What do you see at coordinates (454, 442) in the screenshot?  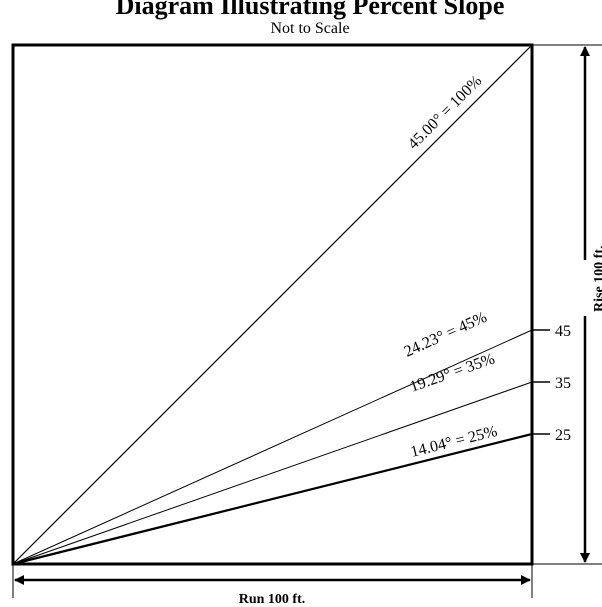 I see `slope-label-25: 14.04° = 25%` at bounding box center [454, 442].